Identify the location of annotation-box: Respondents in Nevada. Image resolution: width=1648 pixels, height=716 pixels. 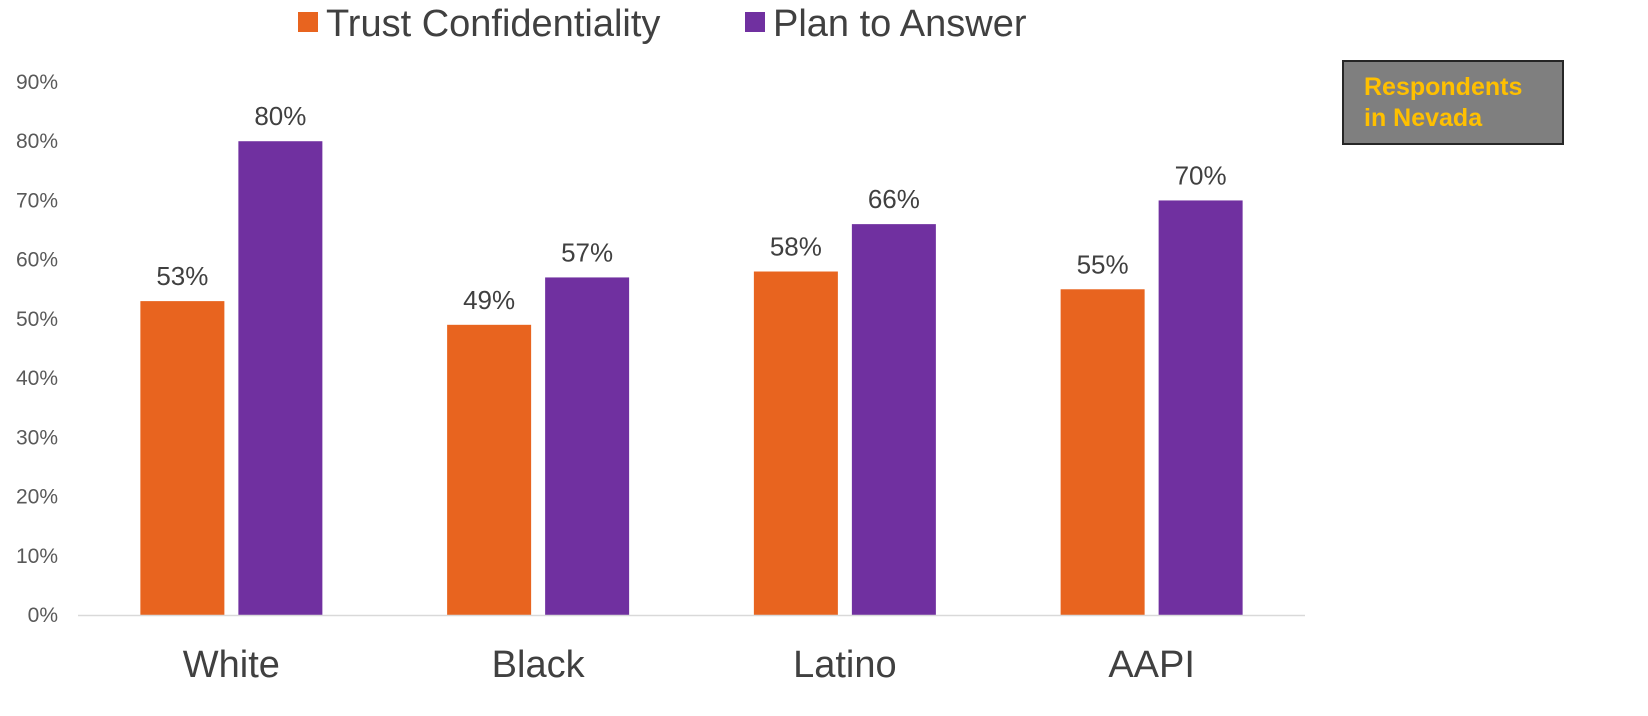
(1453, 102).